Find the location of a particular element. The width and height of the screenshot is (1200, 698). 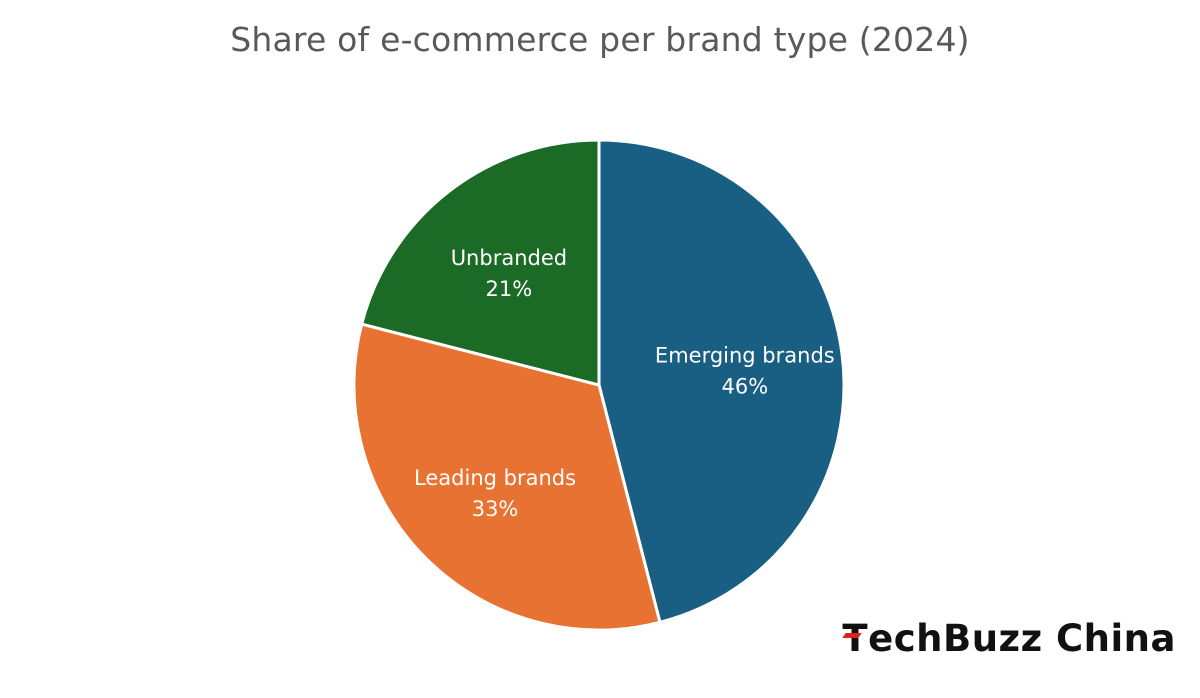

slice-name-label: Emerging brands is located at coordinates (745, 356).